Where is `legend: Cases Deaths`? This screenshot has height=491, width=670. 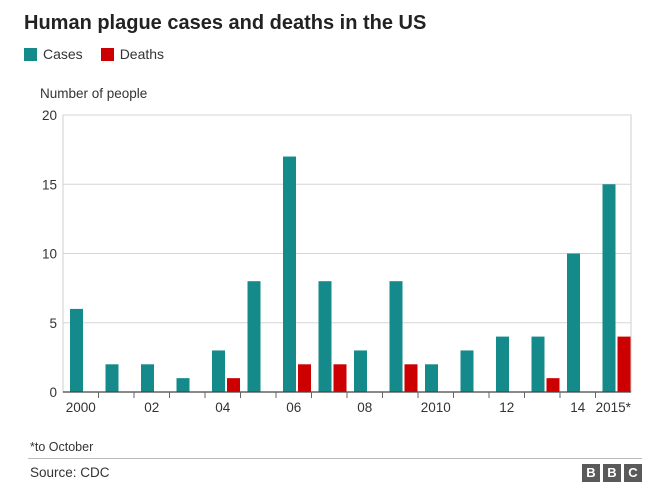
legend: Cases Deaths is located at coordinates (103, 54).